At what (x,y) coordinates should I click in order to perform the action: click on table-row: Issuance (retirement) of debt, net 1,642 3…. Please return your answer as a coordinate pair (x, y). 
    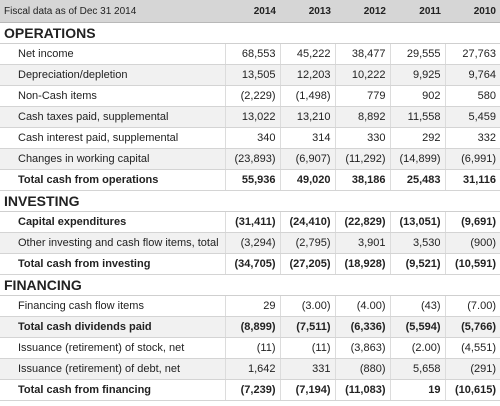
    Looking at the image, I should click on (250, 369).